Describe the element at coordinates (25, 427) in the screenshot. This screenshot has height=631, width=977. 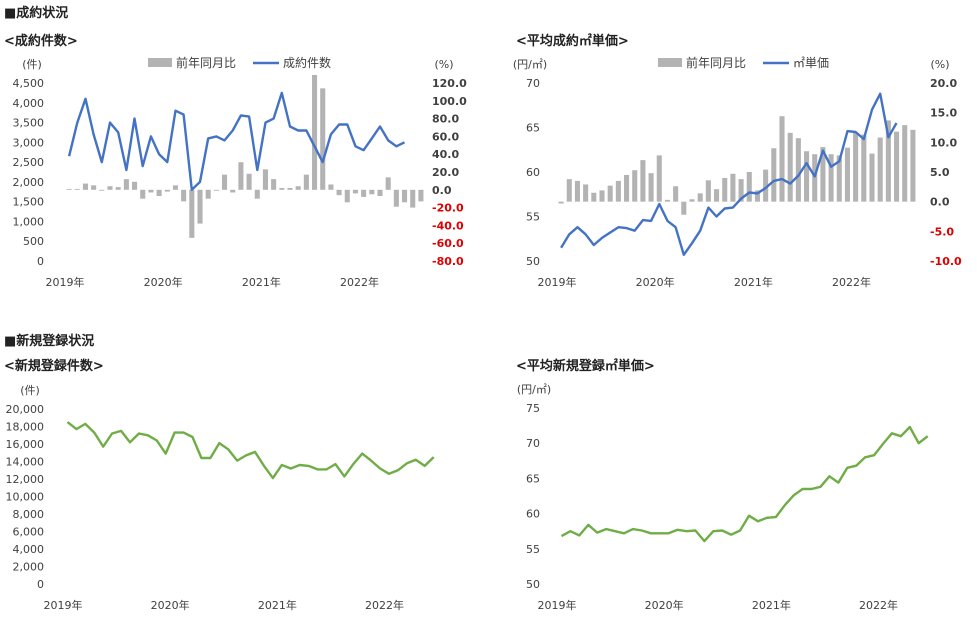
I see `y-left-tick-label: 18,000` at that location.